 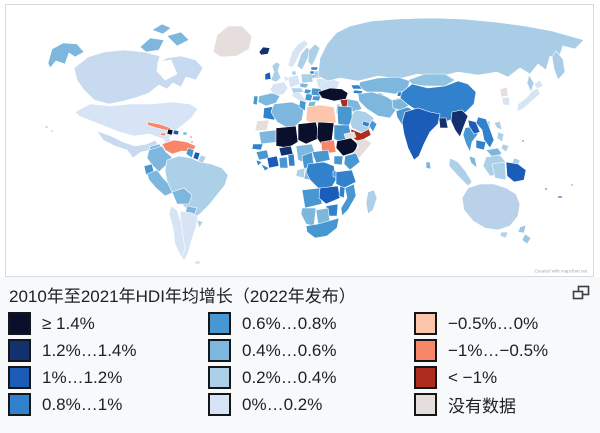 What do you see at coordinates (297, 90) in the screenshot?
I see `region-switzerland-austria` at bounding box center [297, 90].